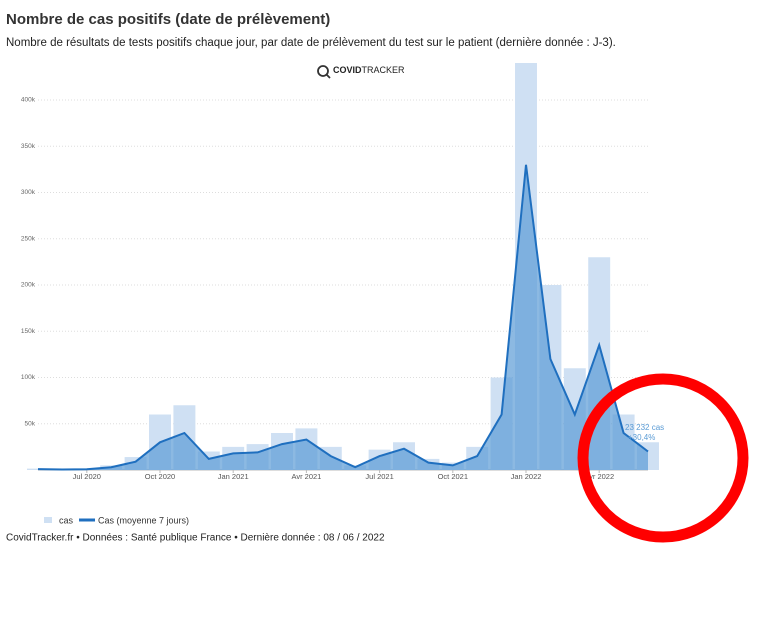 Image resolution: width=768 pixels, height=636 pixels. What do you see at coordinates (453, 476) in the screenshot?
I see `x-tick-label: Oct 2021` at bounding box center [453, 476].